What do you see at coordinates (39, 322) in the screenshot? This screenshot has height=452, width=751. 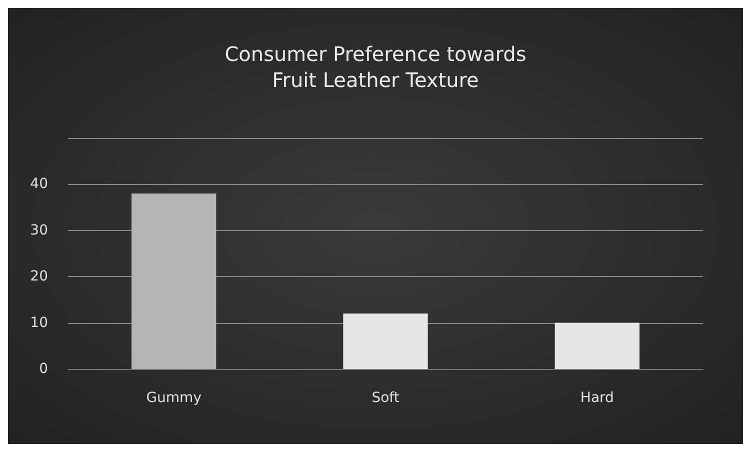 I see `y-tick-label: 10` at bounding box center [39, 322].